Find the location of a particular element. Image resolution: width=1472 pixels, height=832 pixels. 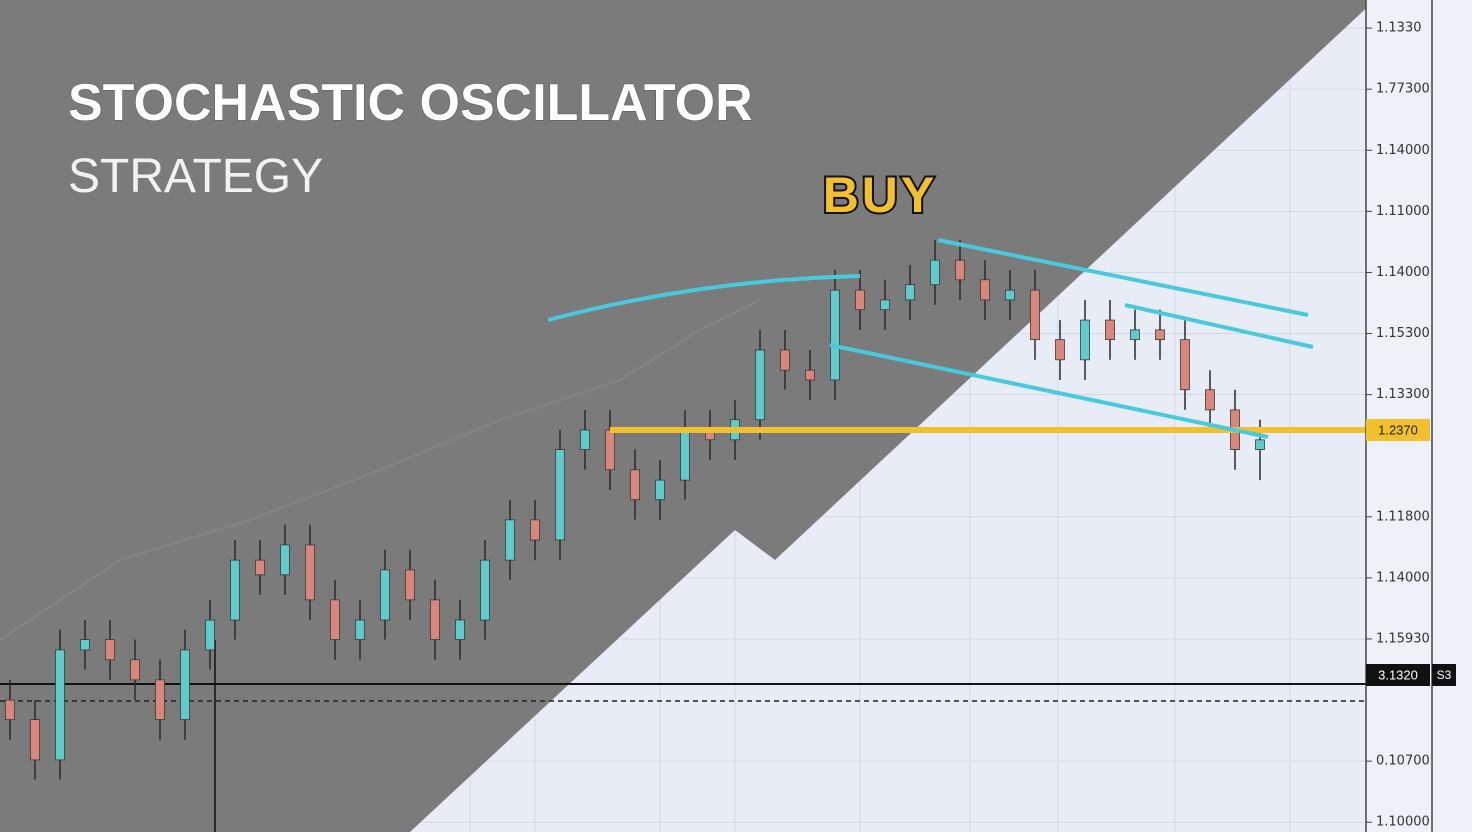

y-tick-label: 0.10700 is located at coordinates (1403, 761).